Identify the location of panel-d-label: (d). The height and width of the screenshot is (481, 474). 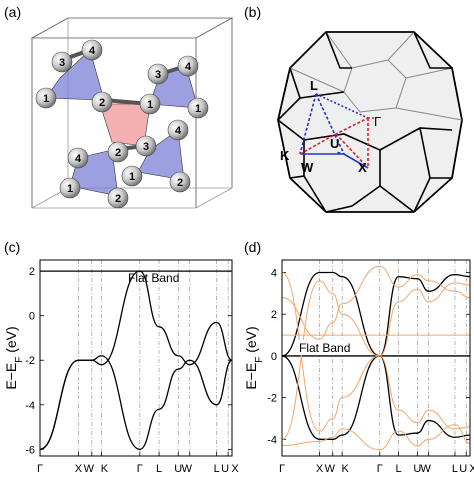
(252, 247).